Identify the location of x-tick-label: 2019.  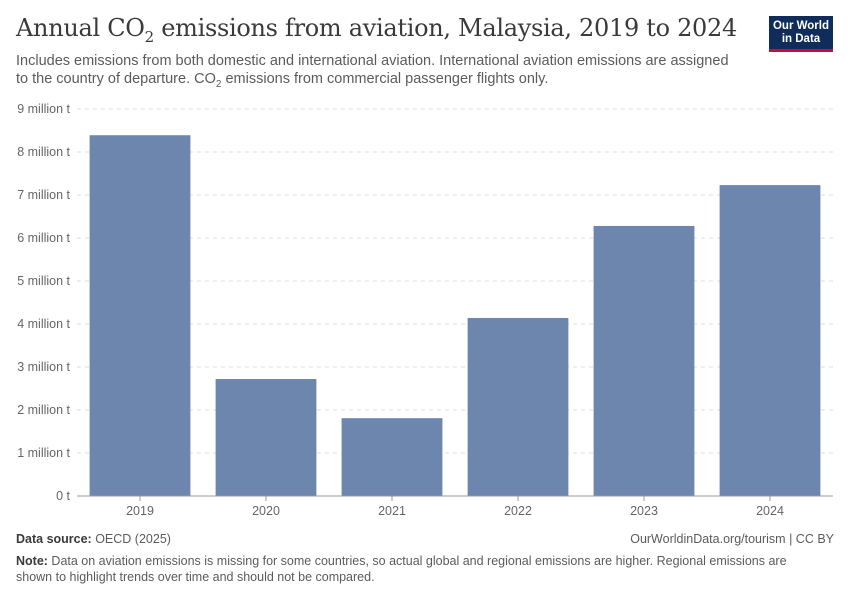
(140, 511).